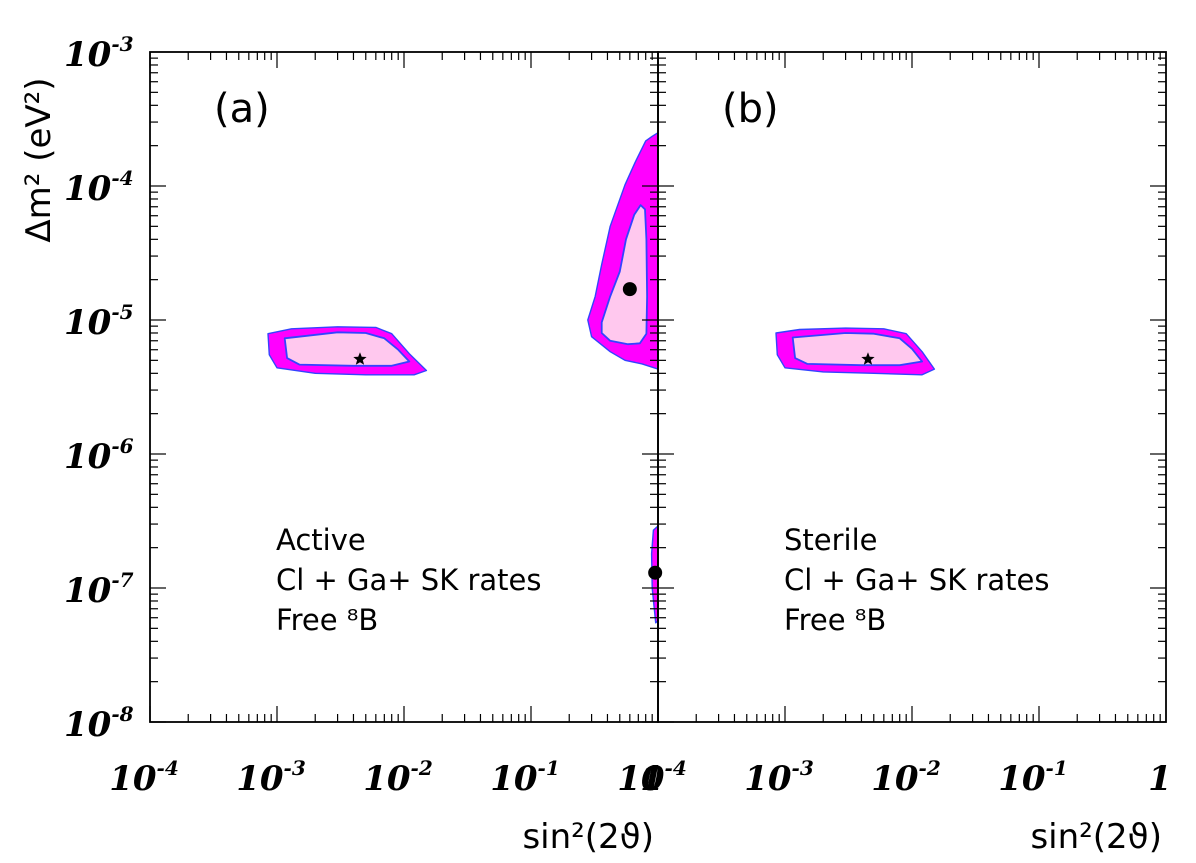 The width and height of the screenshot is (1196, 863). What do you see at coordinates (779, 777) in the screenshot?
I see `panel-b-x-tick-label: 10⁻³` at bounding box center [779, 777].